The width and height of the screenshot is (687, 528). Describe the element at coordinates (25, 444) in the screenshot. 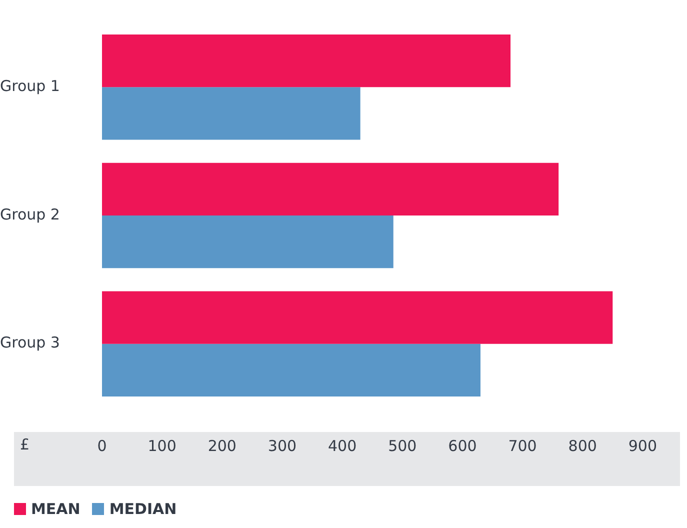

I see `x-axis-title: £` at that location.